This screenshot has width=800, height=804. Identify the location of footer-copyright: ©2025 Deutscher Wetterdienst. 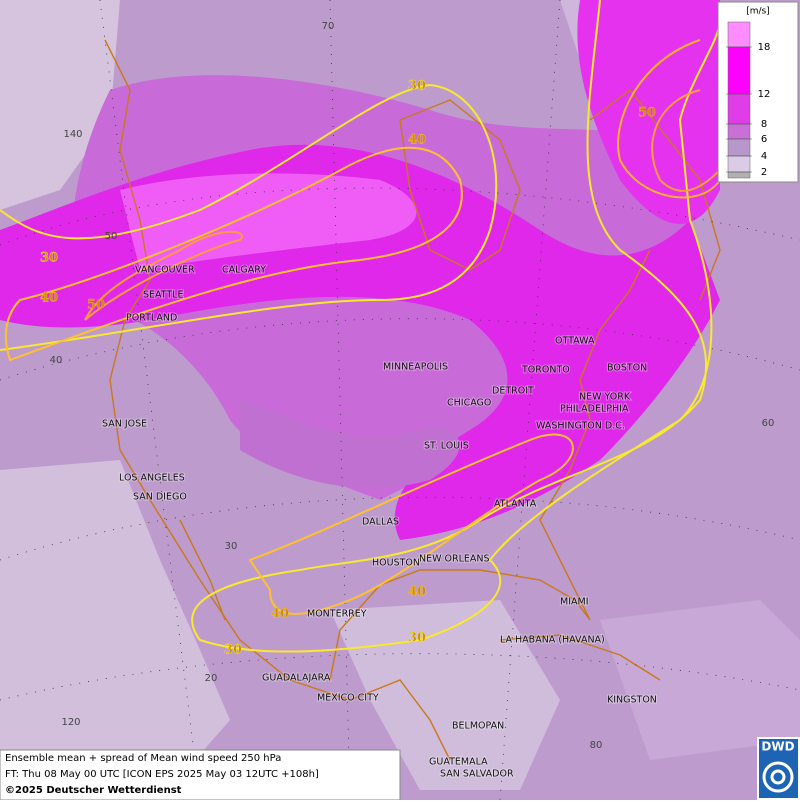
(93, 790).